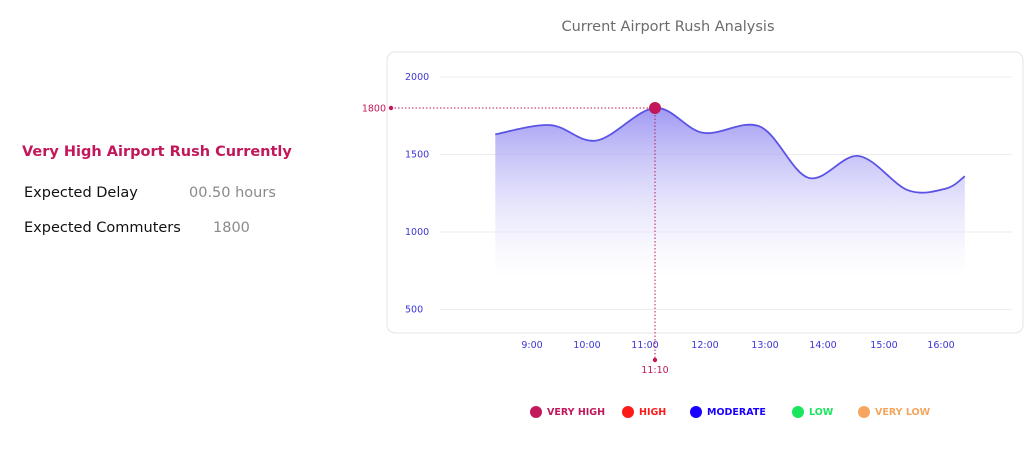 This screenshot has width=1028, height=466. I want to click on expected-commuters-value: 1800, so click(231, 228).